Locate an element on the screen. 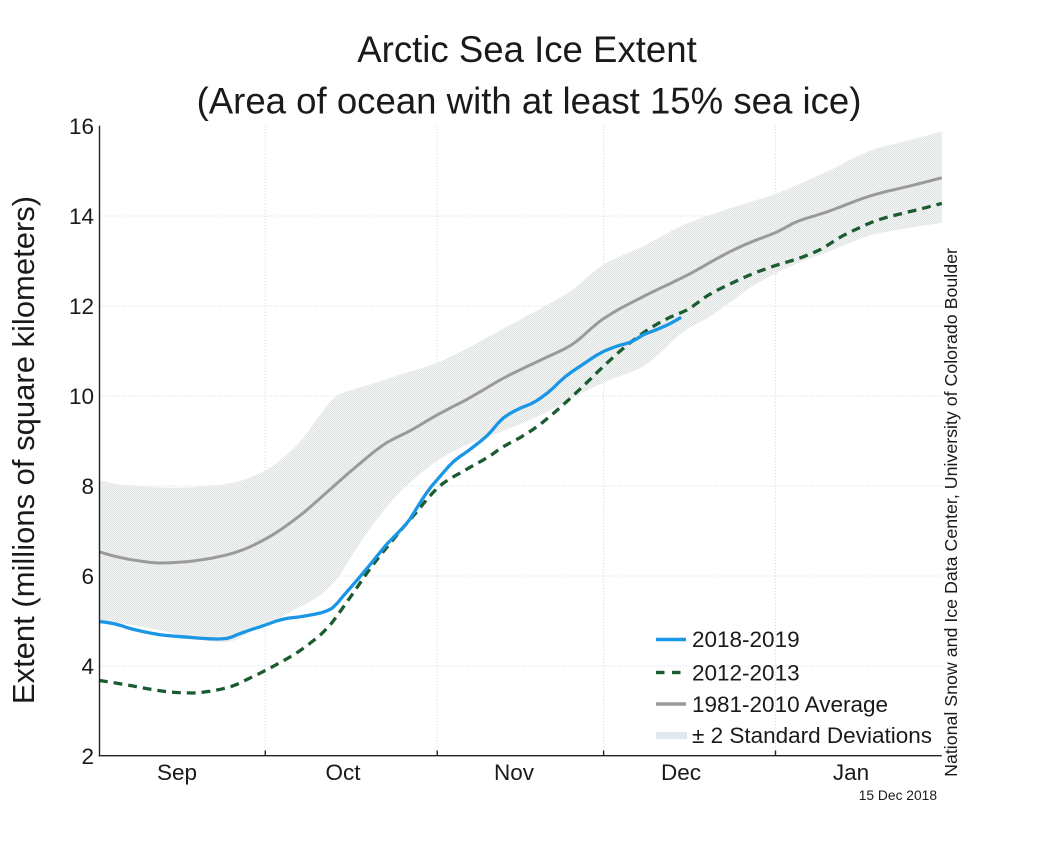 The width and height of the screenshot is (1050, 845). svg-text: 2 is located at coordinates (87, 756).